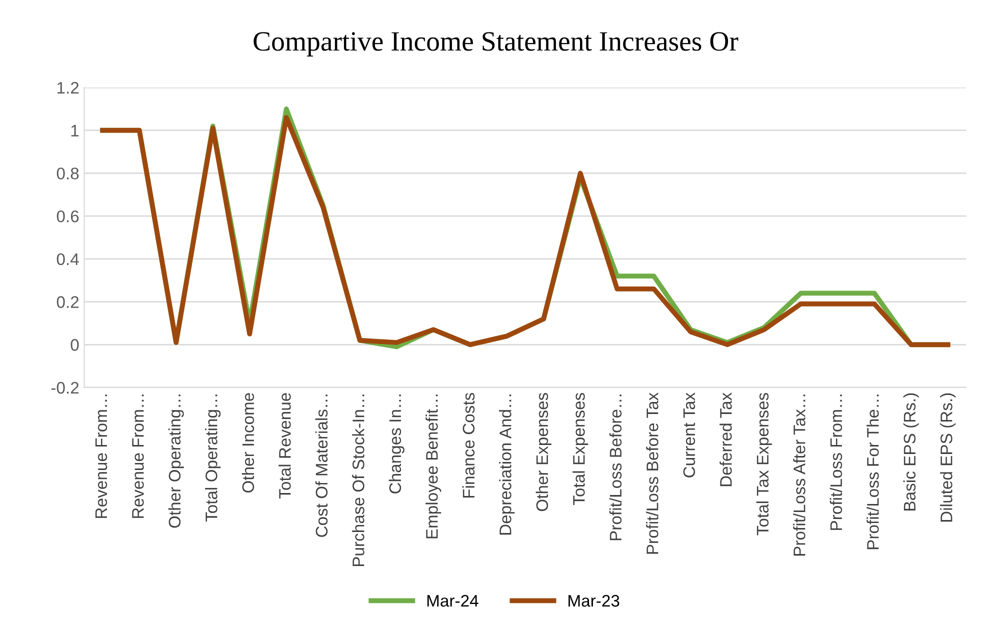 This screenshot has width=991, height=625. What do you see at coordinates (65, 388) in the screenshot?
I see `y-tick-label: -0.2` at bounding box center [65, 388].